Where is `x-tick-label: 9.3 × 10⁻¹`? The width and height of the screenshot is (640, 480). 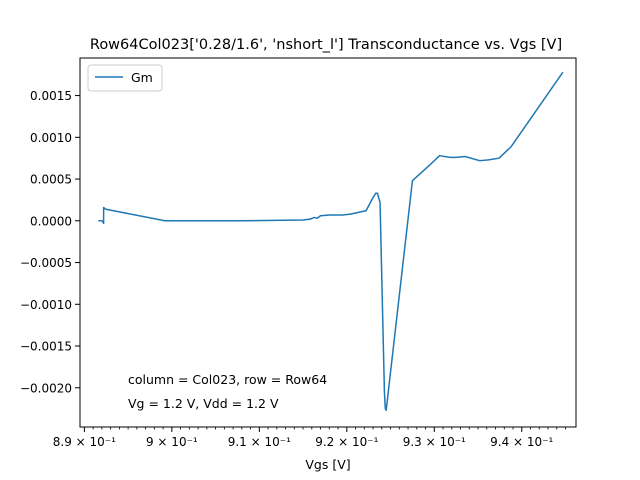 x-tick-label: 9.3 × 10⁻¹ is located at coordinates (434, 442).